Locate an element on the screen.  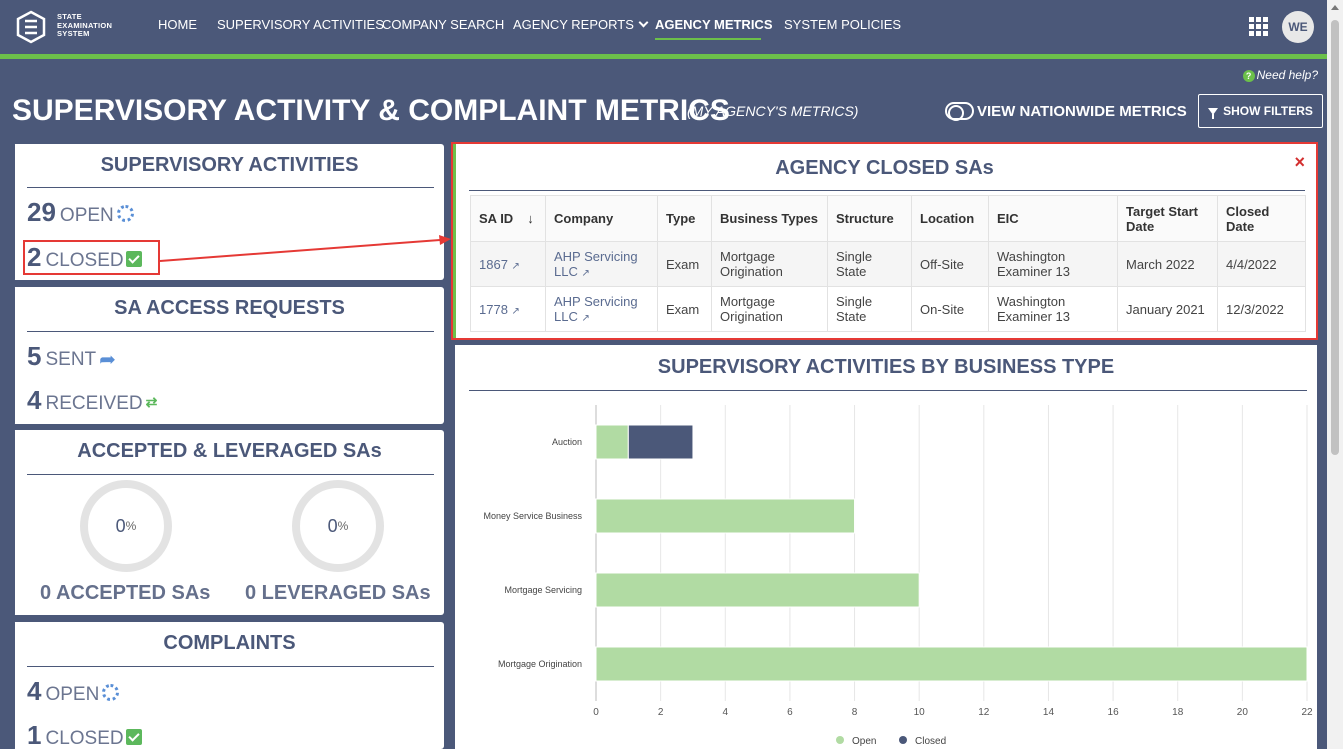
column-header-closed-date: Closed Date is located at coordinates (1261, 218).